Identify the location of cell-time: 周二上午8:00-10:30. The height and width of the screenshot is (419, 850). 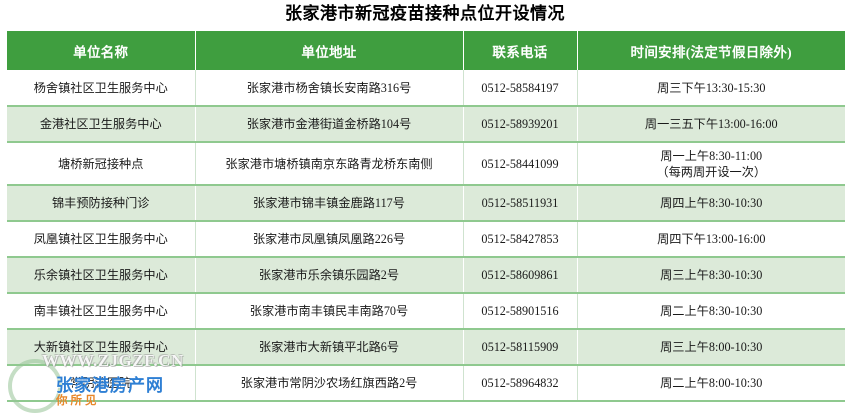
(711, 383).